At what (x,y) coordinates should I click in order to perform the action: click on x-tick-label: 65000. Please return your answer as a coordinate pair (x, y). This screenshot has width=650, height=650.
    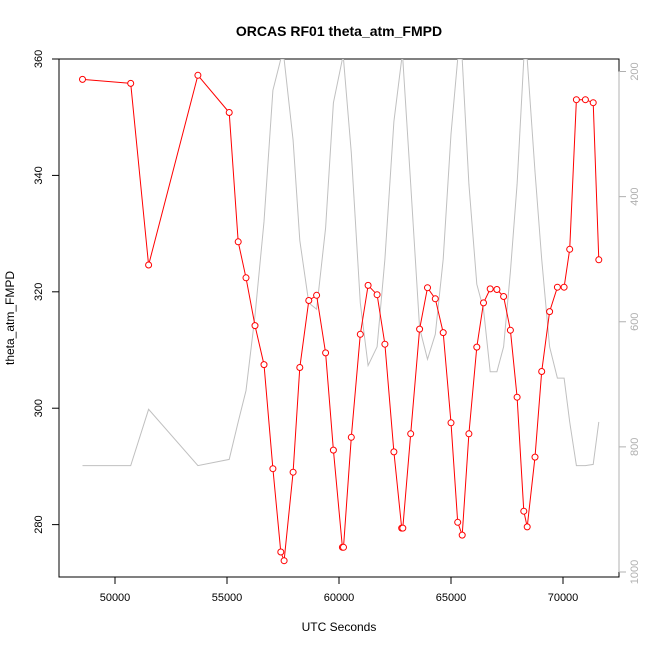
    Looking at the image, I should click on (451, 598).